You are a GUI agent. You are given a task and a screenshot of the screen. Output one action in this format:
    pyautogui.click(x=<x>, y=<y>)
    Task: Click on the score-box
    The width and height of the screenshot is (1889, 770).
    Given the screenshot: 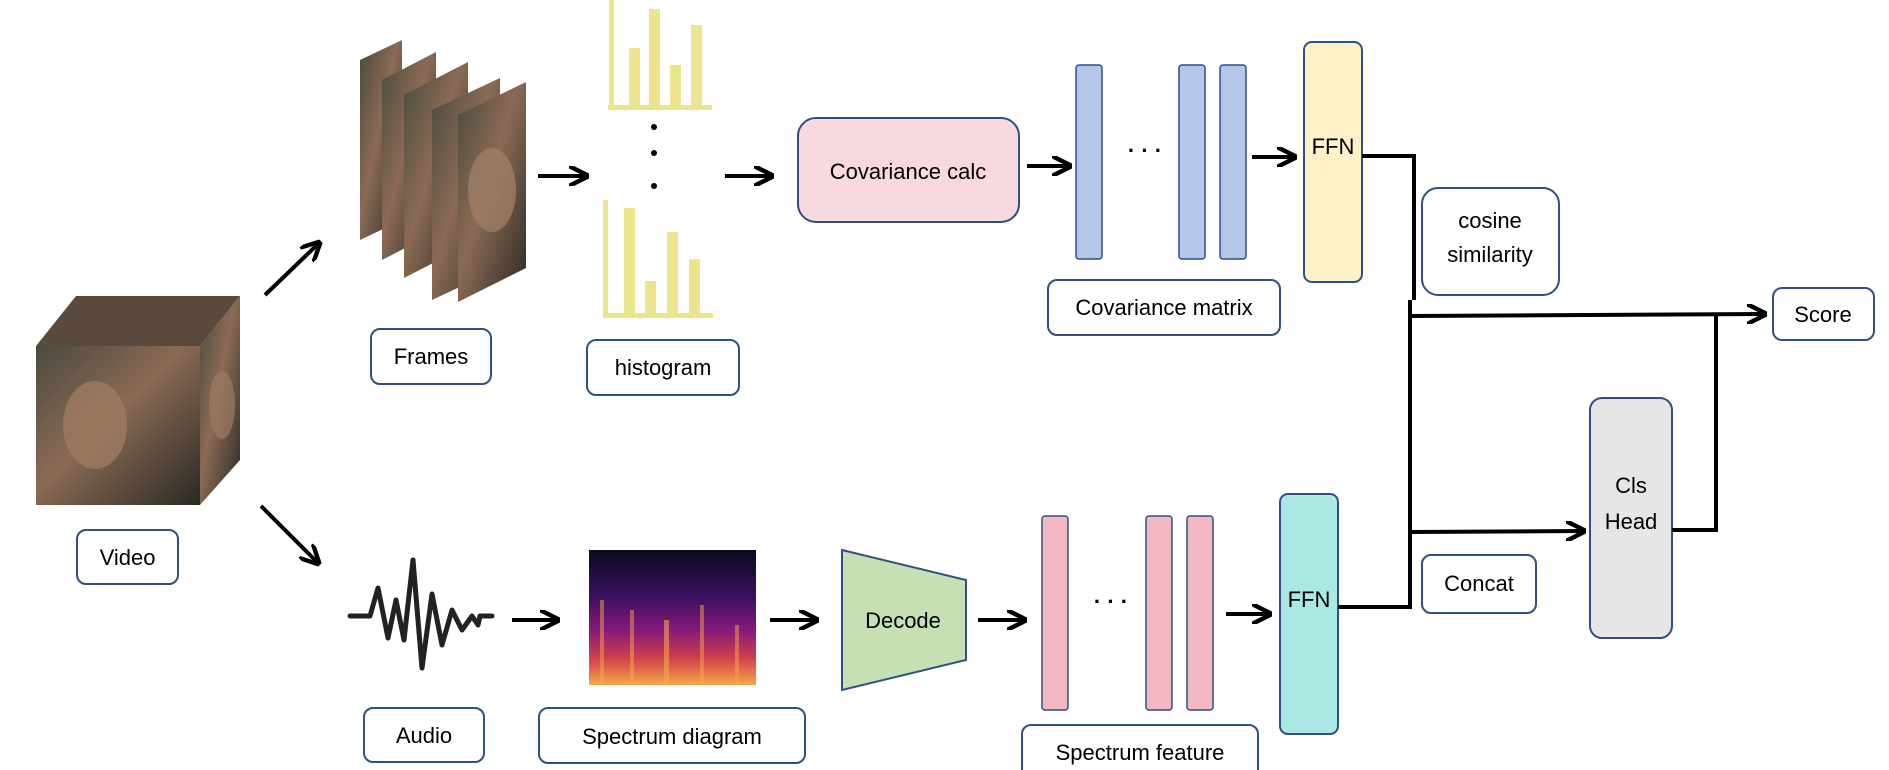 What is the action you would take?
    pyautogui.click(x=1823, y=314)
    